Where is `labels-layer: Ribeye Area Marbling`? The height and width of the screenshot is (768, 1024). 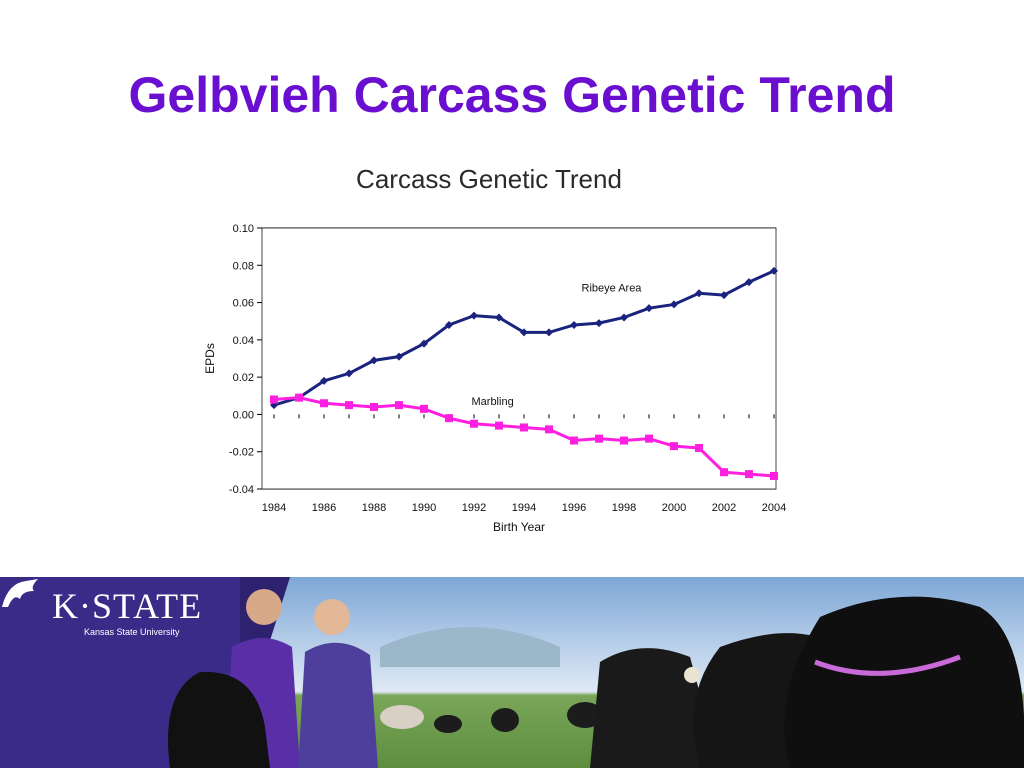
labels-layer: Ribeye Area Marbling is located at coordinates (557, 345).